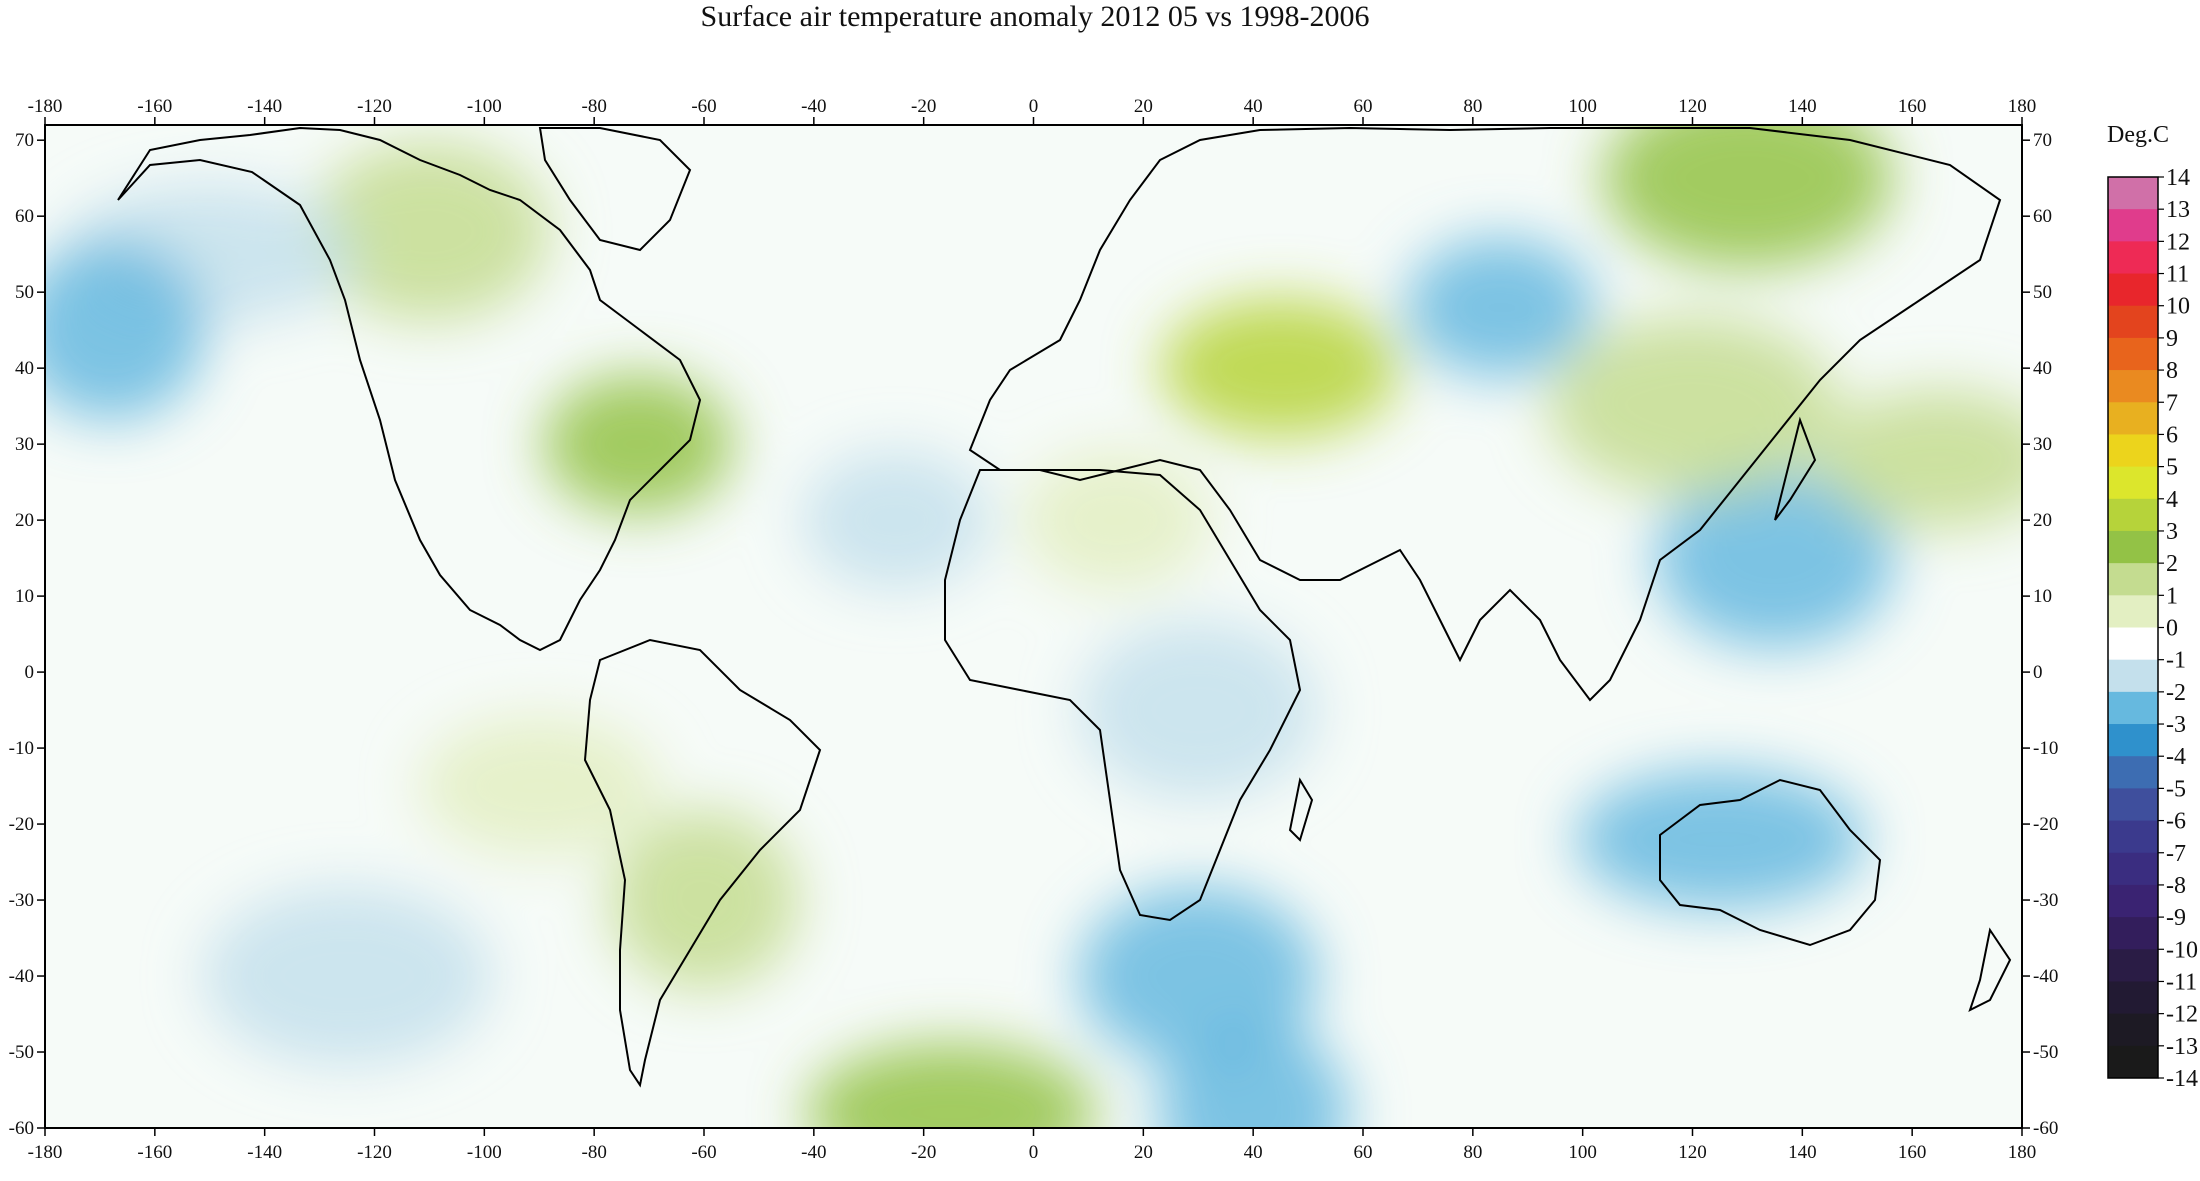  I want to click on lat-label-right: 40, so click(2042, 368).